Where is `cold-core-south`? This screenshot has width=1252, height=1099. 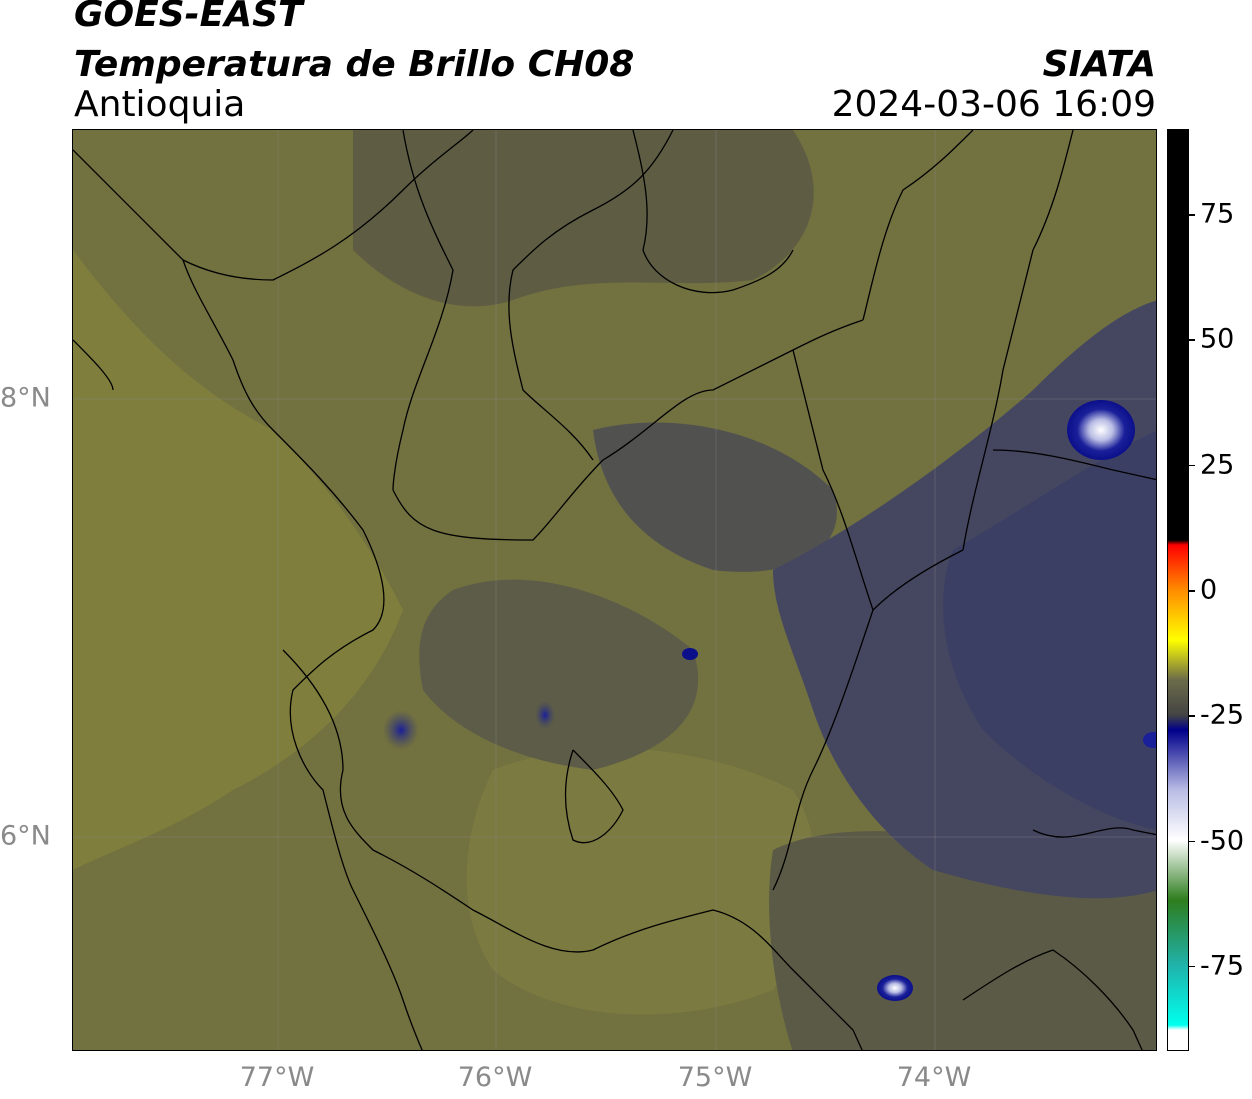 cold-core-south is located at coordinates (895, 988).